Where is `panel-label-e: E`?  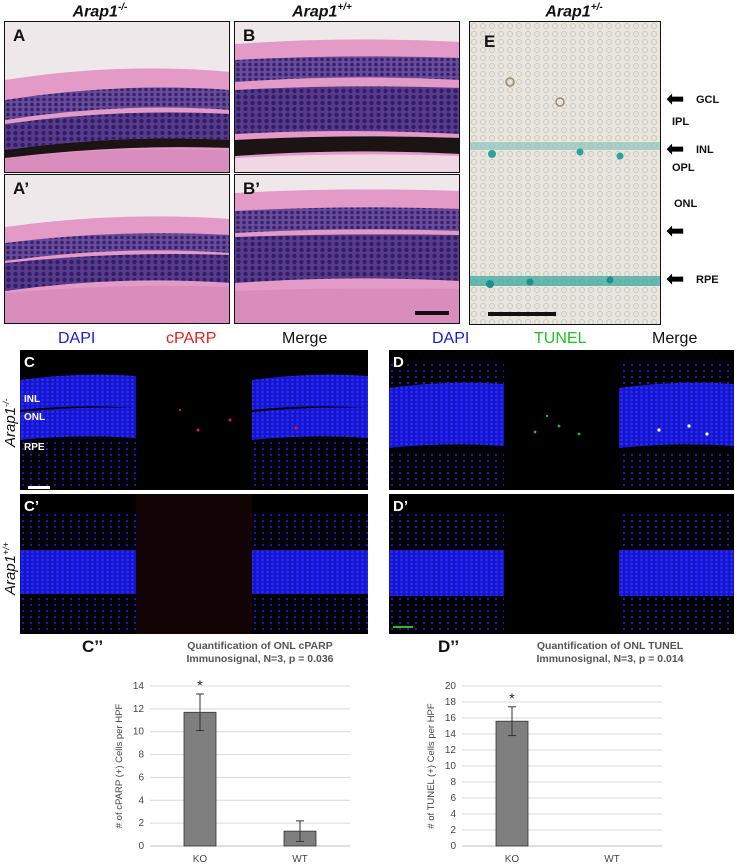
panel-label-e: E is located at coordinates (490, 41).